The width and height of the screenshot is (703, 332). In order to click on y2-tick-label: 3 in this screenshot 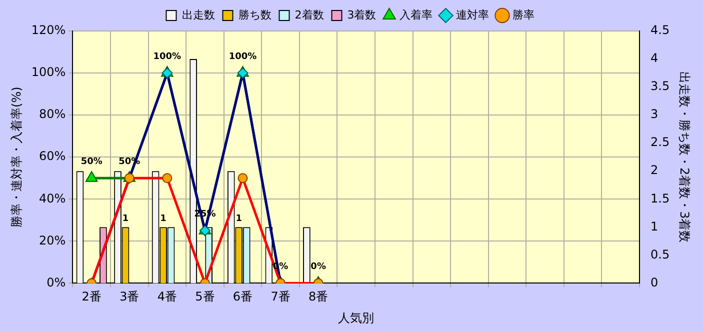, I will do `click(654, 114)`.